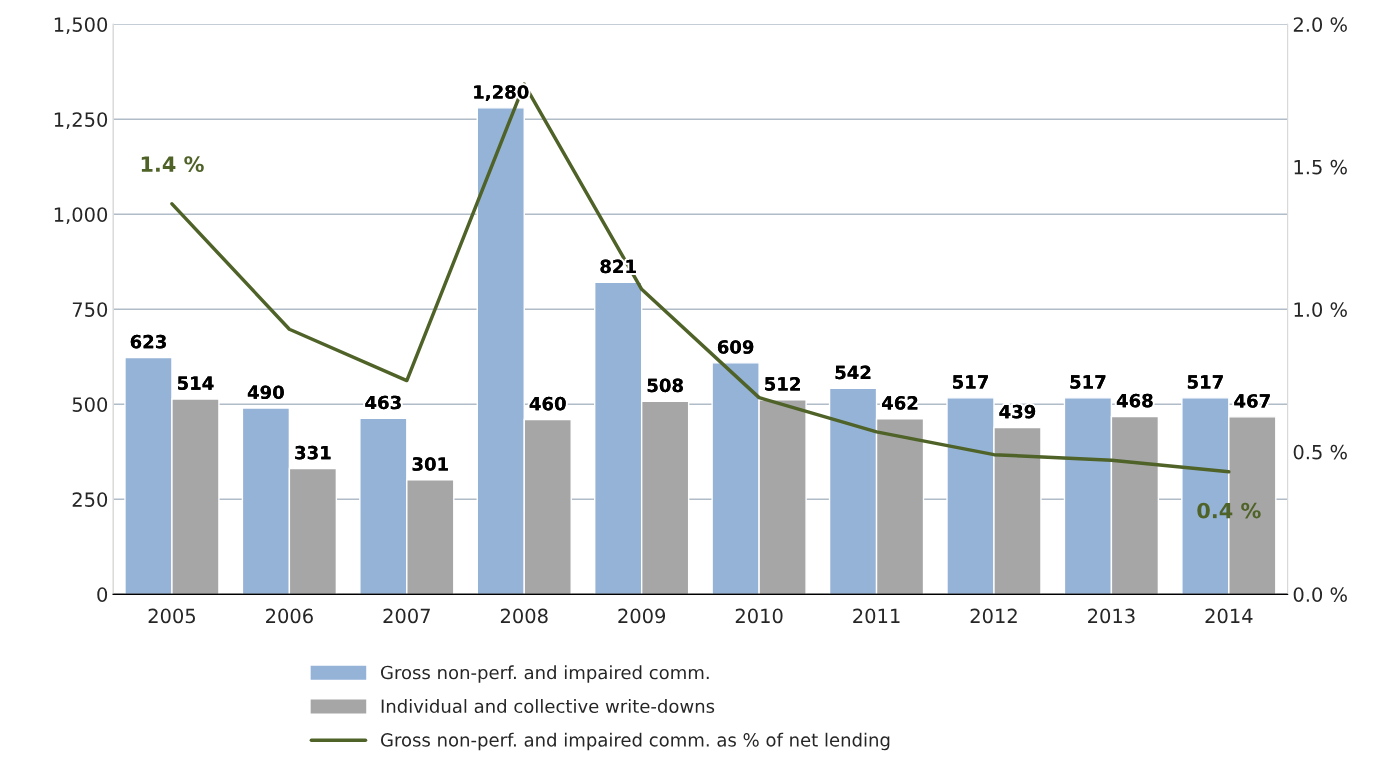 The height and width of the screenshot is (782, 1398). Describe the element at coordinates (90, 309) in the screenshot. I see `y-tick-label: 750` at that location.